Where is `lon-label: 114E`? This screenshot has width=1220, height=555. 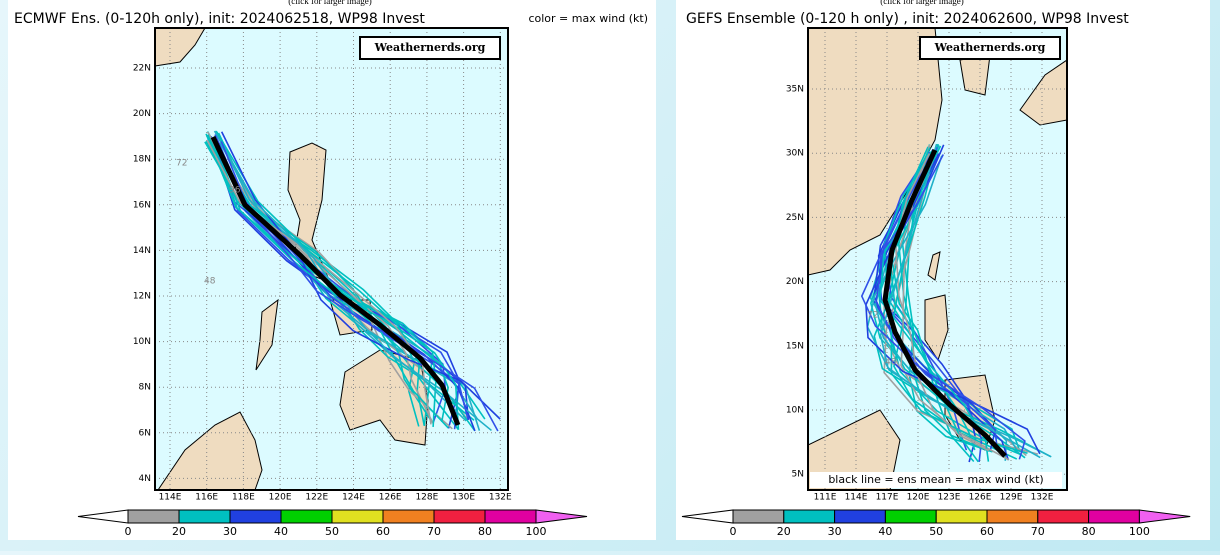 lon-label: 114E is located at coordinates (856, 498).